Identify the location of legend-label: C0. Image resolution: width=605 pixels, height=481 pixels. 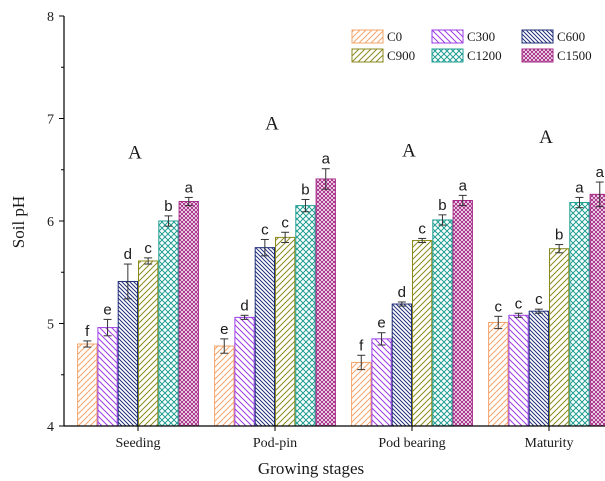
(394, 36).